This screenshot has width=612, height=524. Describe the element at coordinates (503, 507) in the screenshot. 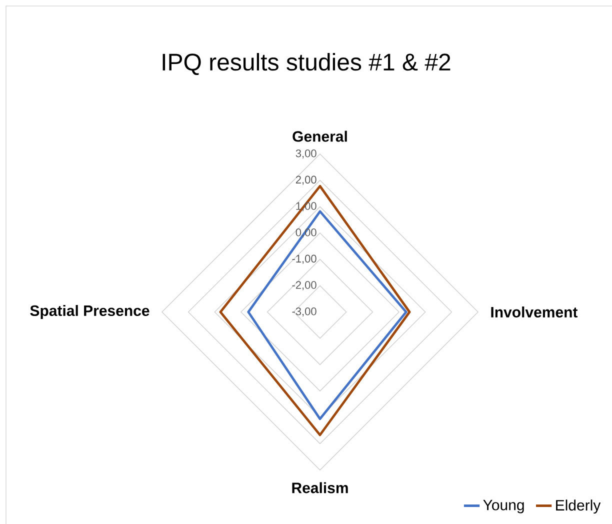

I see `legend-label: Young` at that location.